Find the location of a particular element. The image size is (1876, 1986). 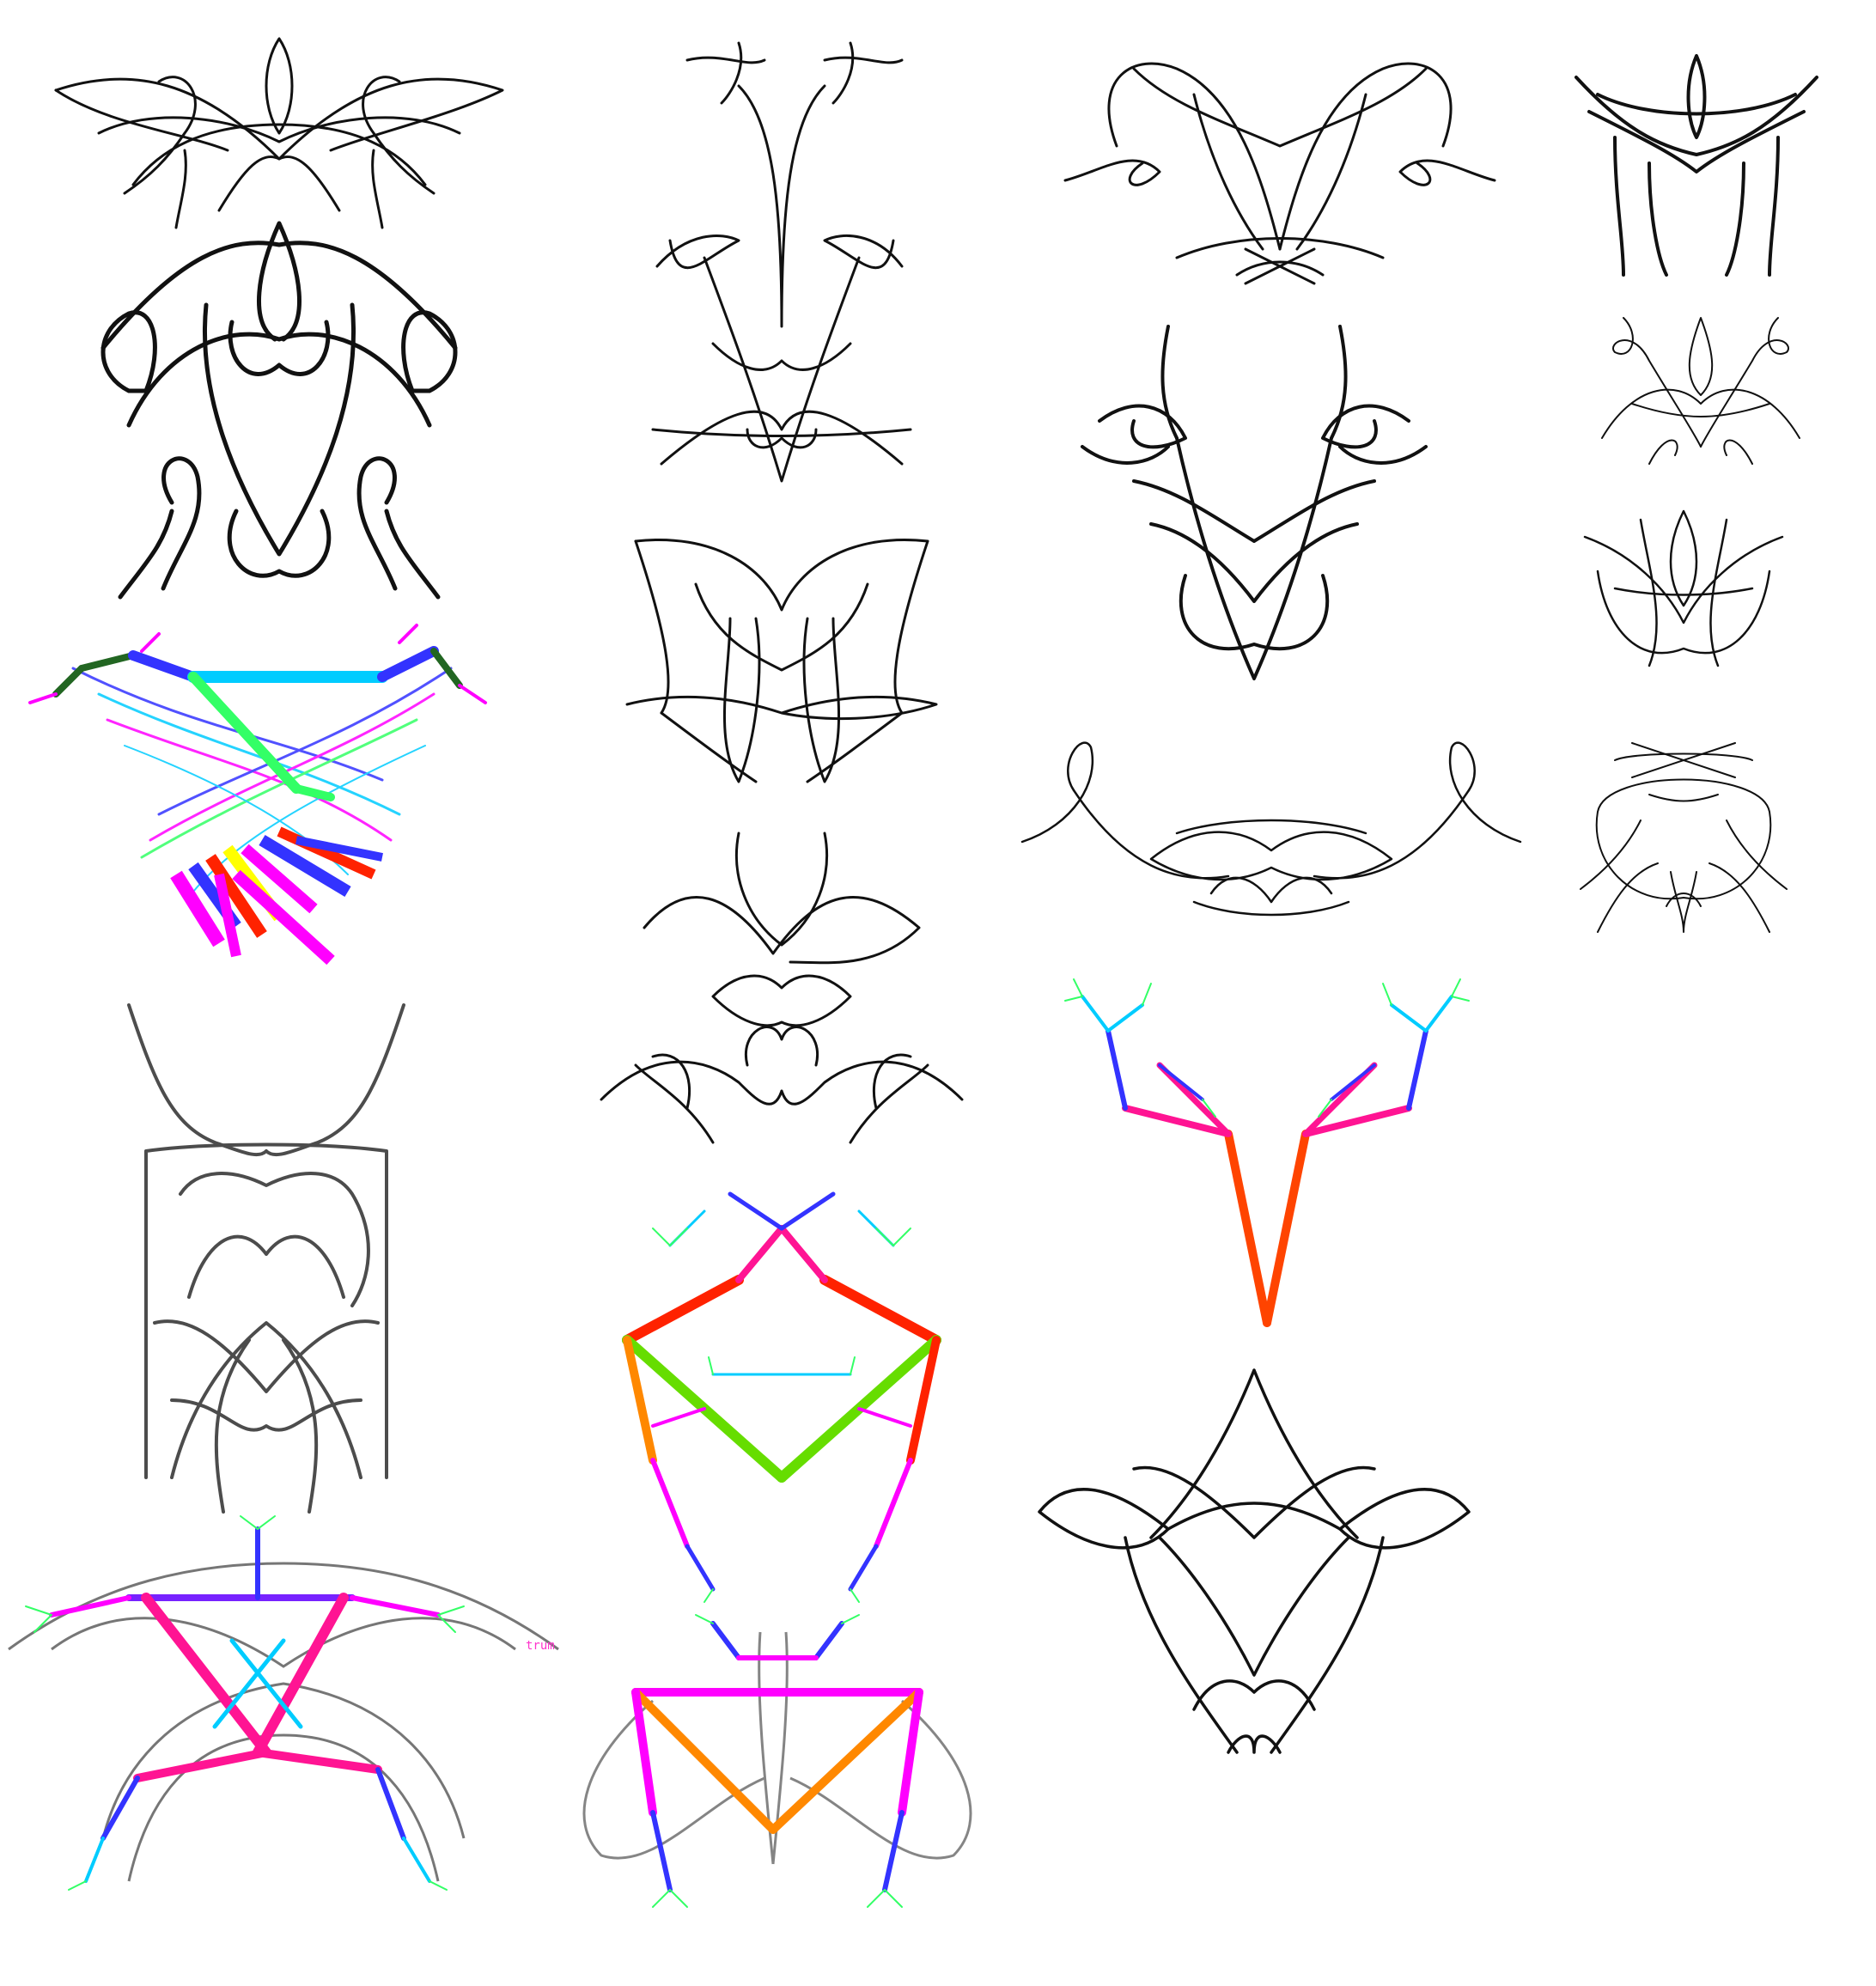

line-figure-13-svg is located at coordinates (1684, 837).